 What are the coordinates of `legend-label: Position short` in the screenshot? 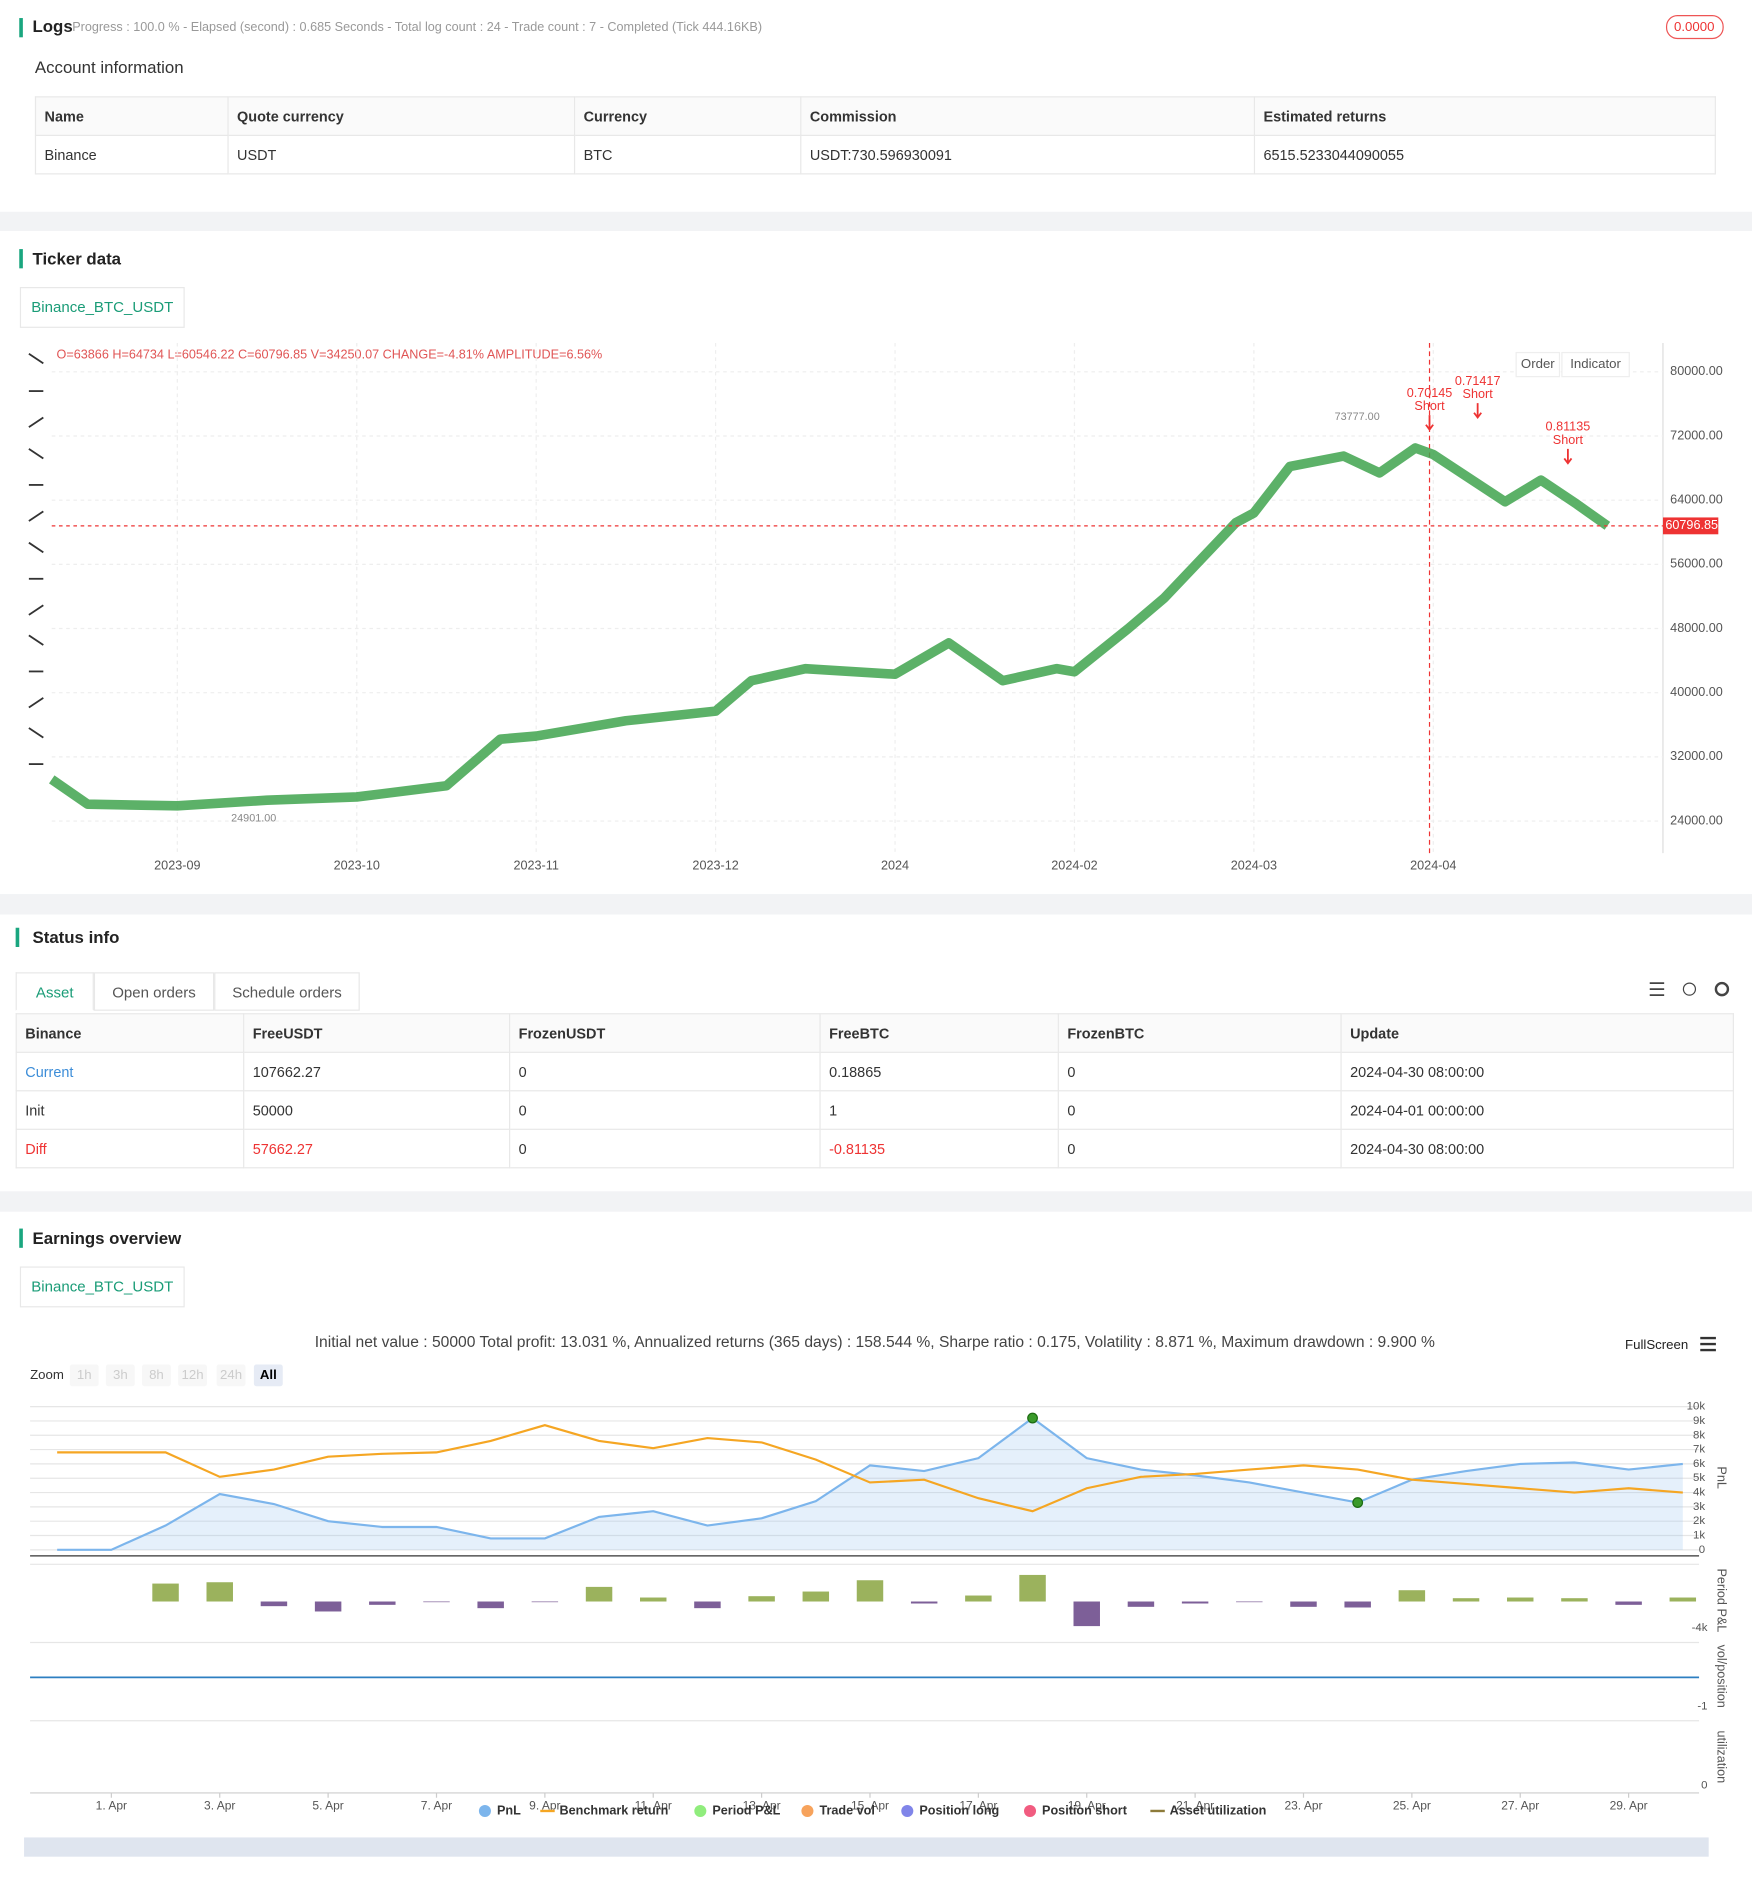 It's located at (1085, 1810).